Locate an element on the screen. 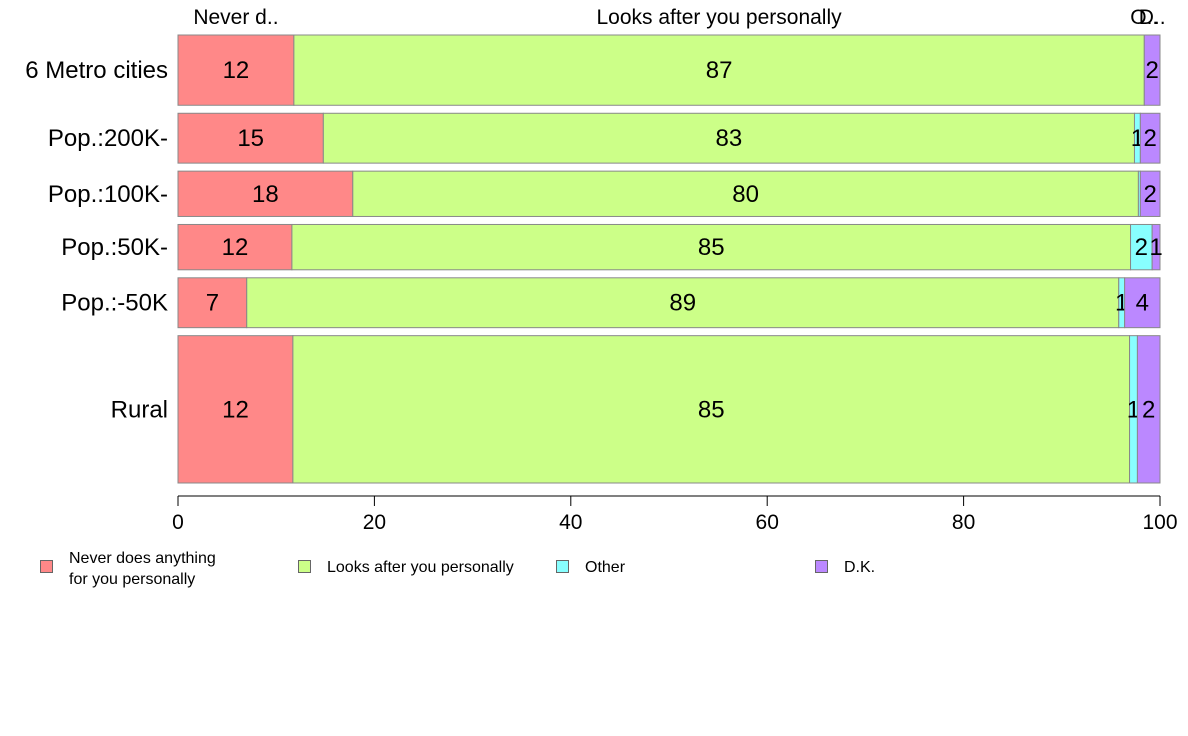 The width and height of the screenshot is (1188, 736). x-axis: 0 20 40 60 80 100 is located at coordinates (675, 514).